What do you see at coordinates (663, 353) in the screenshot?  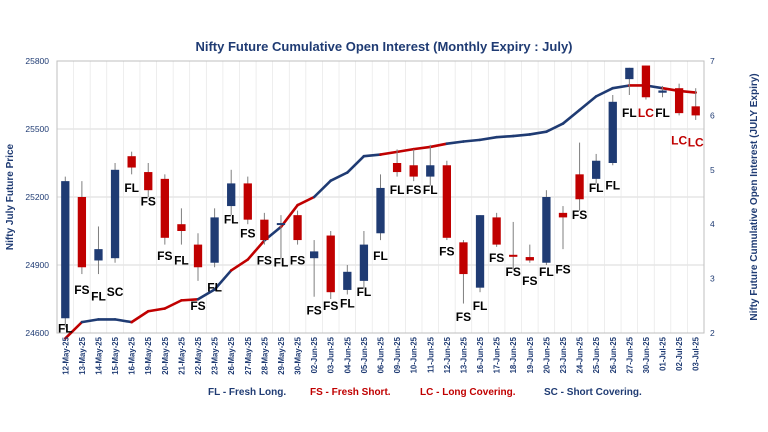 I see `x-tick-label: 01-Jul-25` at bounding box center [663, 353].